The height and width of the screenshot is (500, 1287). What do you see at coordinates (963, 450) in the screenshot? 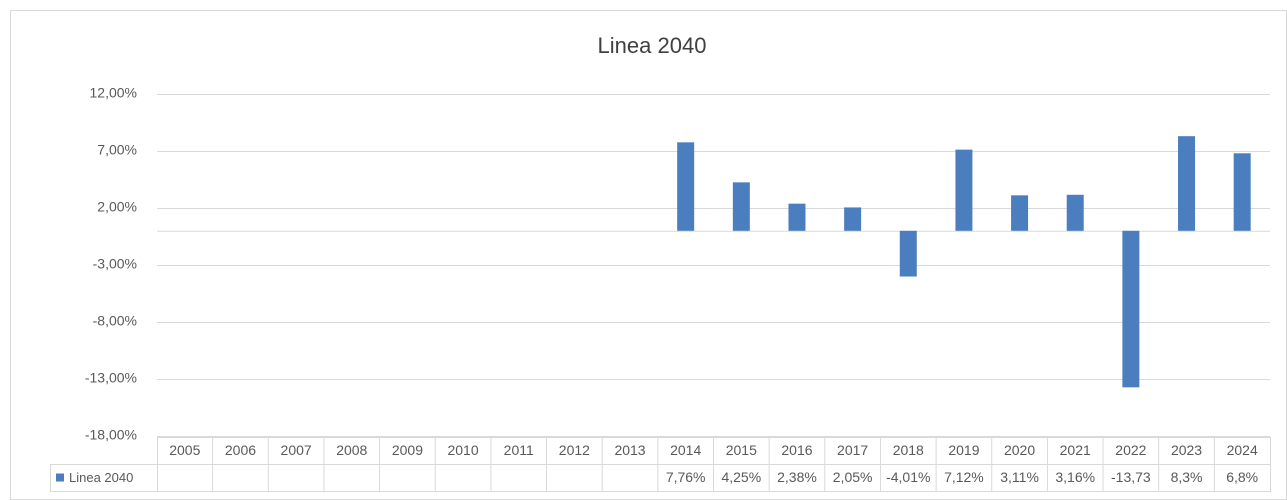
I see `x-tick-label: 2019` at bounding box center [963, 450].